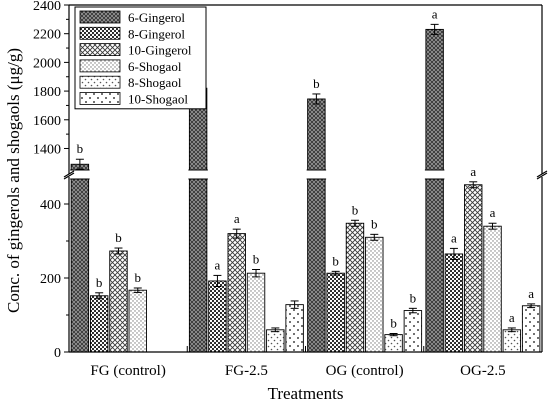 This screenshot has height=408, width=550. Describe the element at coordinates (155, 82) in the screenshot. I see `legend-label: 8-Shogaol` at that location.